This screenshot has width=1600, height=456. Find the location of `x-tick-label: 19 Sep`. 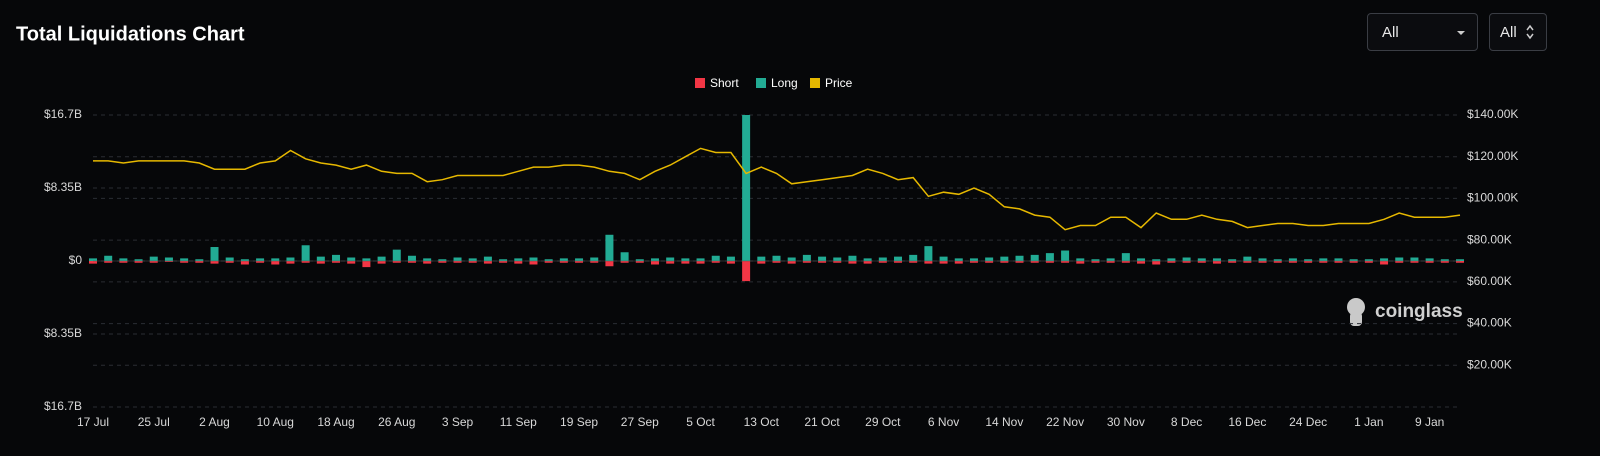

x-tick-label: 19 Sep is located at coordinates (579, 422).